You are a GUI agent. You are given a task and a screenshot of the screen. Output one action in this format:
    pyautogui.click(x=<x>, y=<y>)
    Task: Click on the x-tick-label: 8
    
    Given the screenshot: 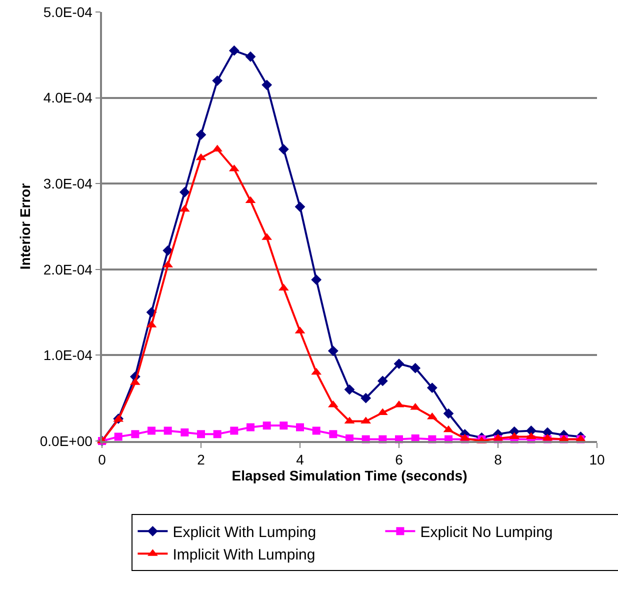 What is the action you would take?
    pyautogui.click(x=498, y=460)
    